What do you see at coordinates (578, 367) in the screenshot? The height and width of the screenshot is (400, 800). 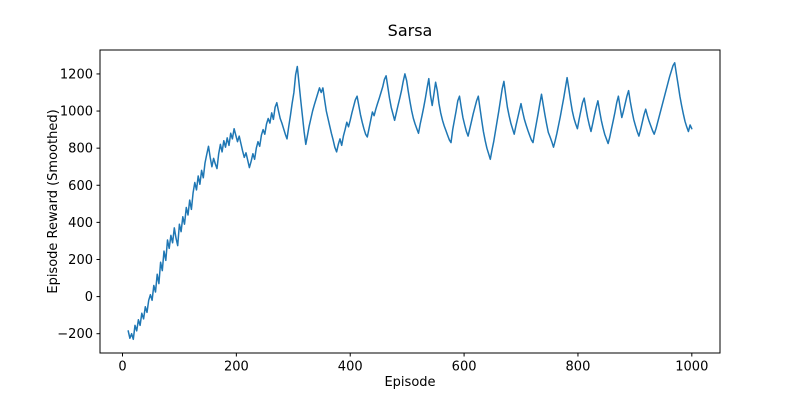 I see `x-tick-label: 800` at bounding box center [578, 367].